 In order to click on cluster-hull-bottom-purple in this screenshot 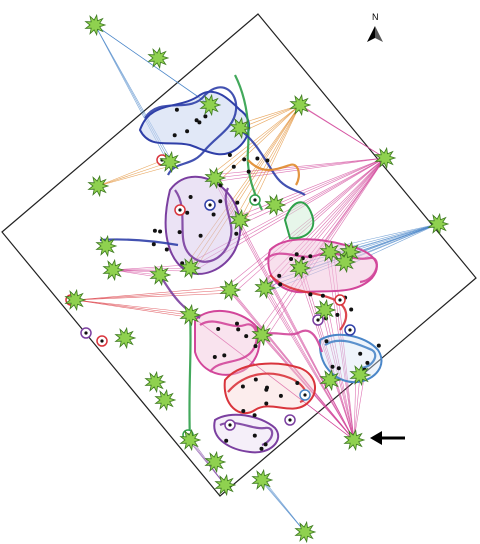, I will do `click(246, 433)`.